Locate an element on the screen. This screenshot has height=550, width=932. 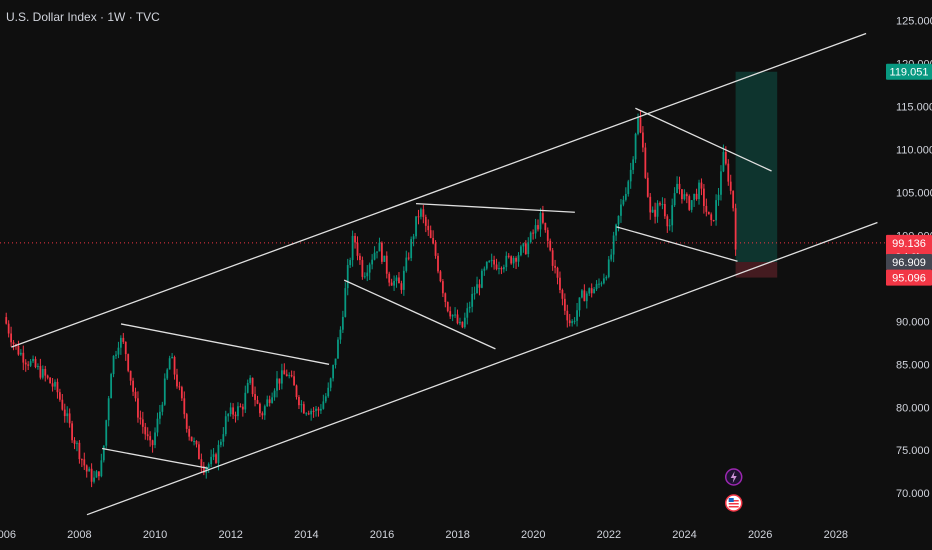
x-tick-label: 2020 is located at coordinates (533, 535).